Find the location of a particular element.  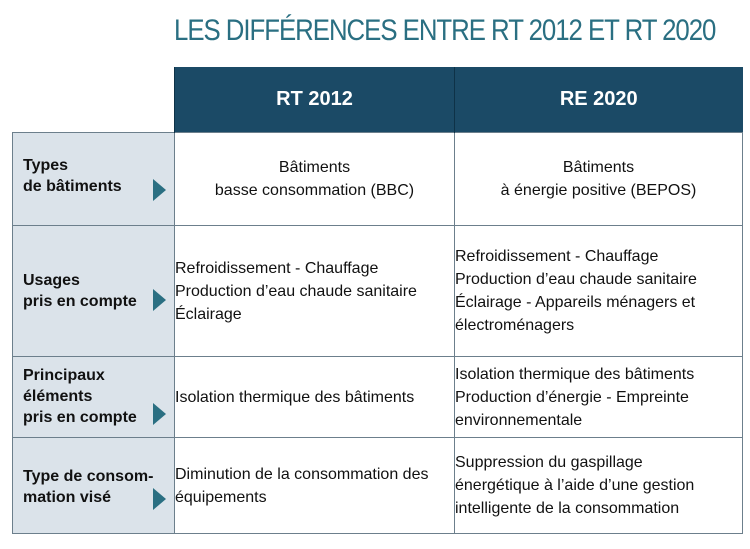

cell-line: Éclairage is located at coordinates (208, 314).